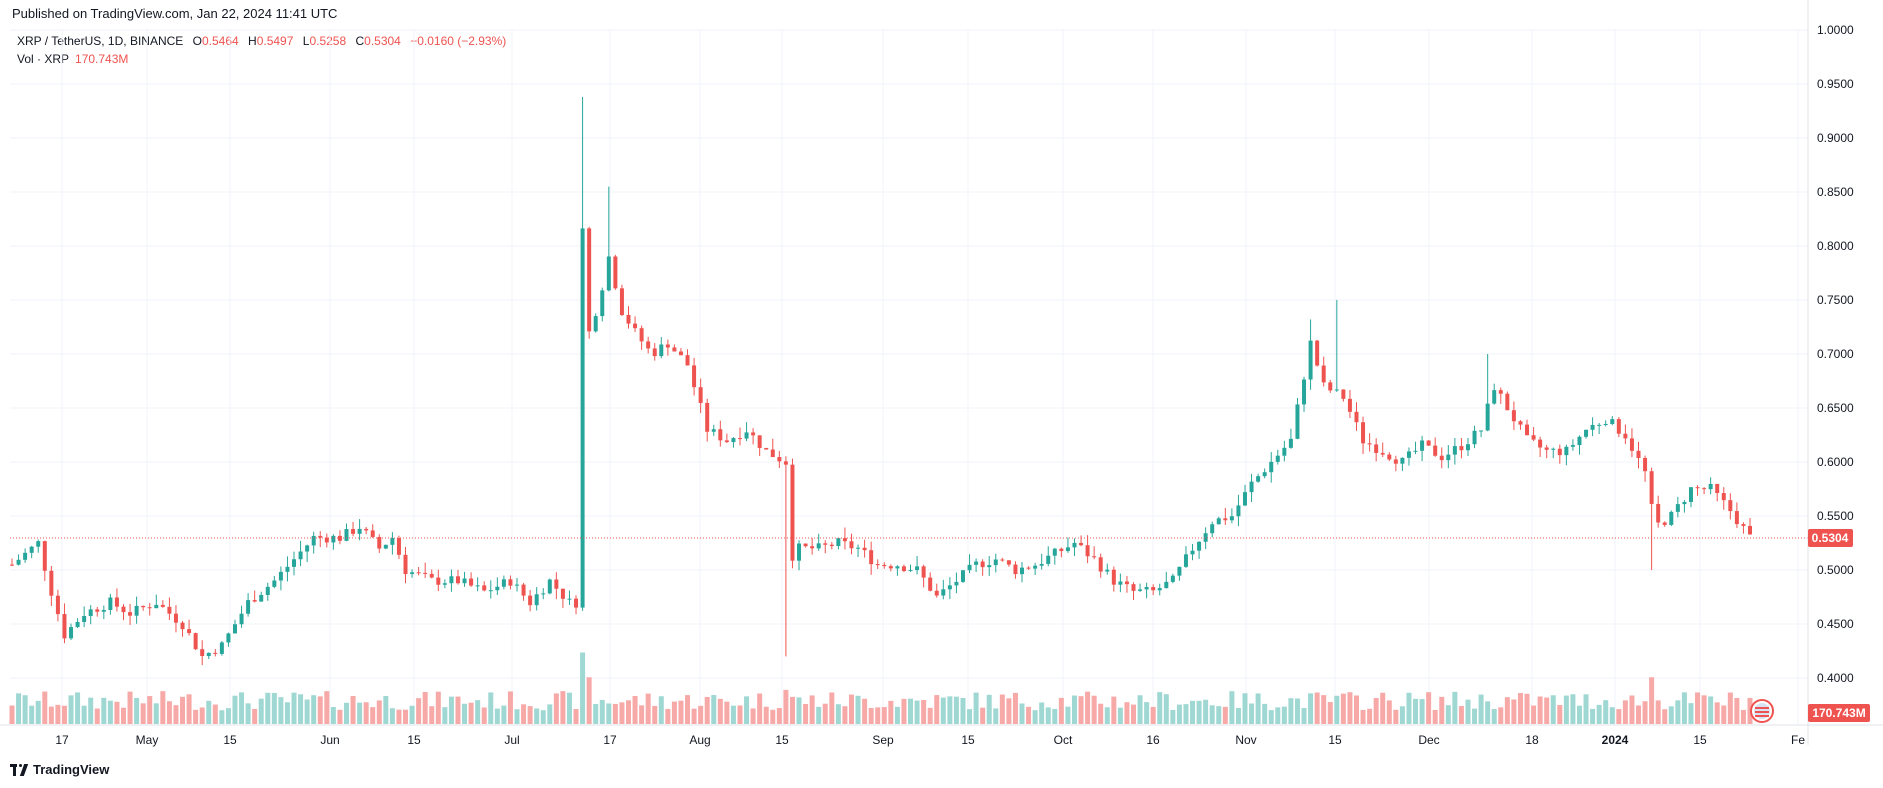  What do you see at coordinates (1839, 713) in the screenshot?
I see `last-volume-tag: 170.743M` at bounding box center [1839, 713].